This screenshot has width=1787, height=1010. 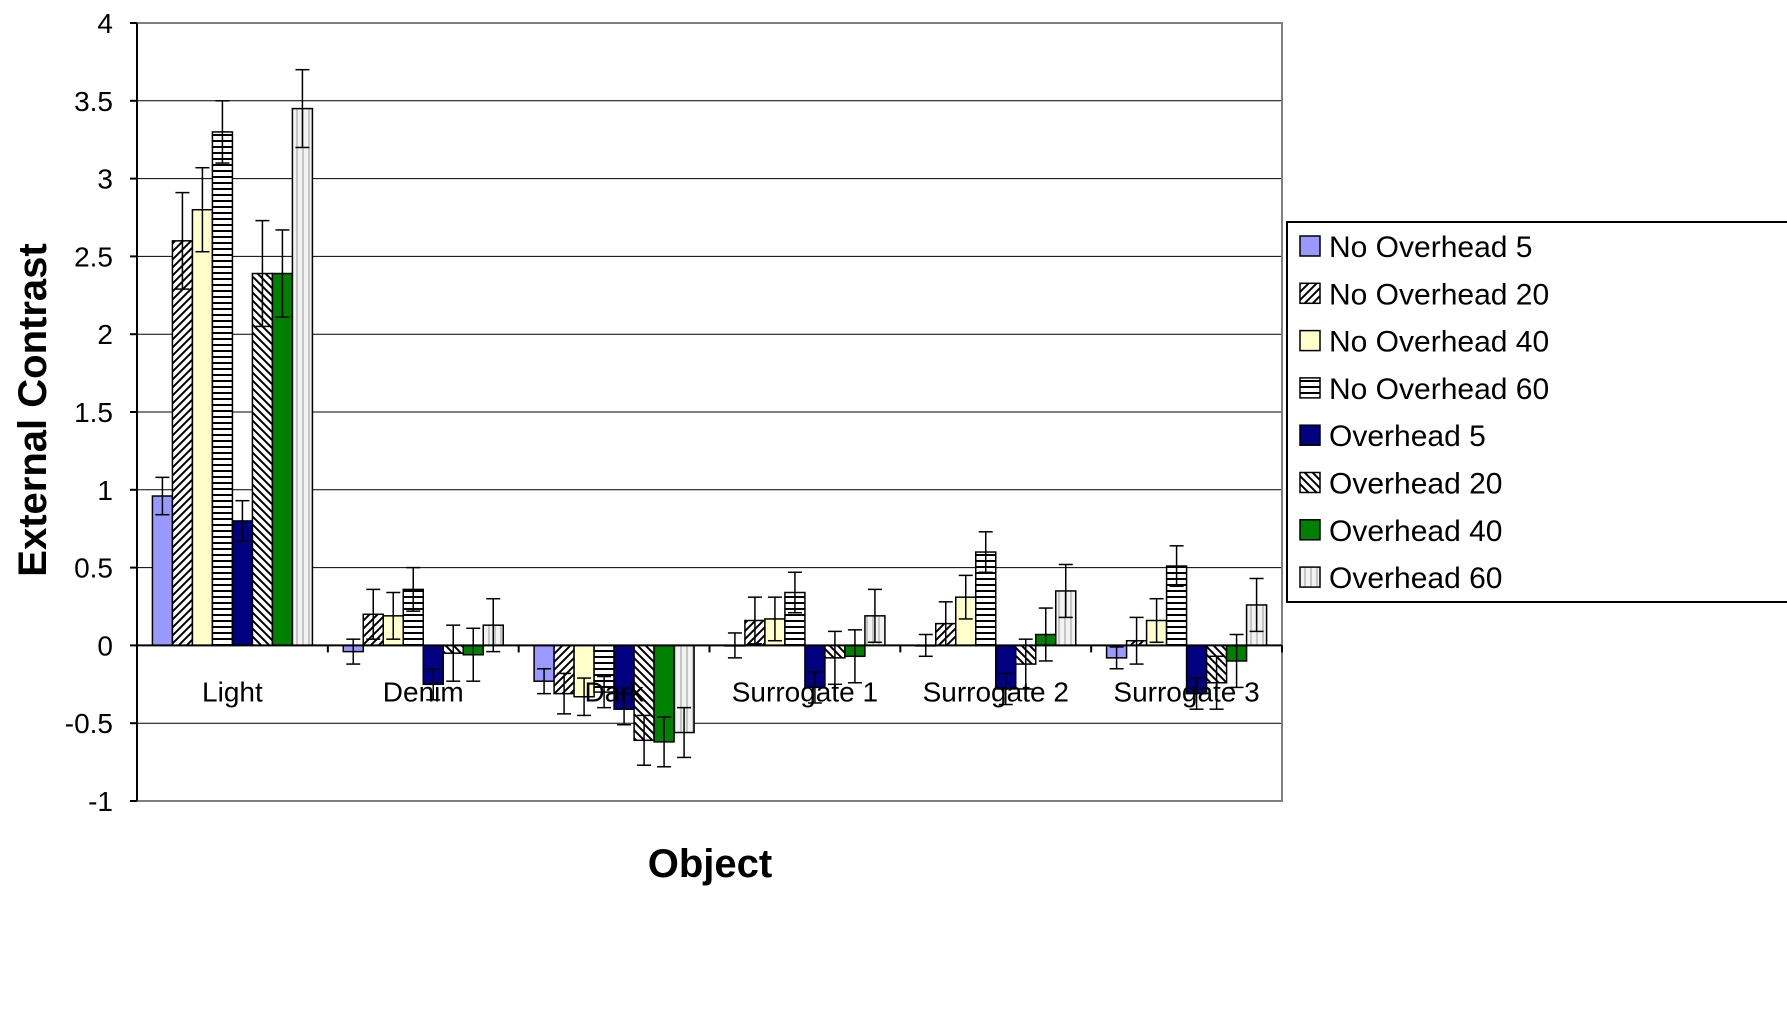 What do you see at coordinates (93, 256) in the screenshot?
I see `y-tick-label: 2.5` at bounding box center [93, 256].